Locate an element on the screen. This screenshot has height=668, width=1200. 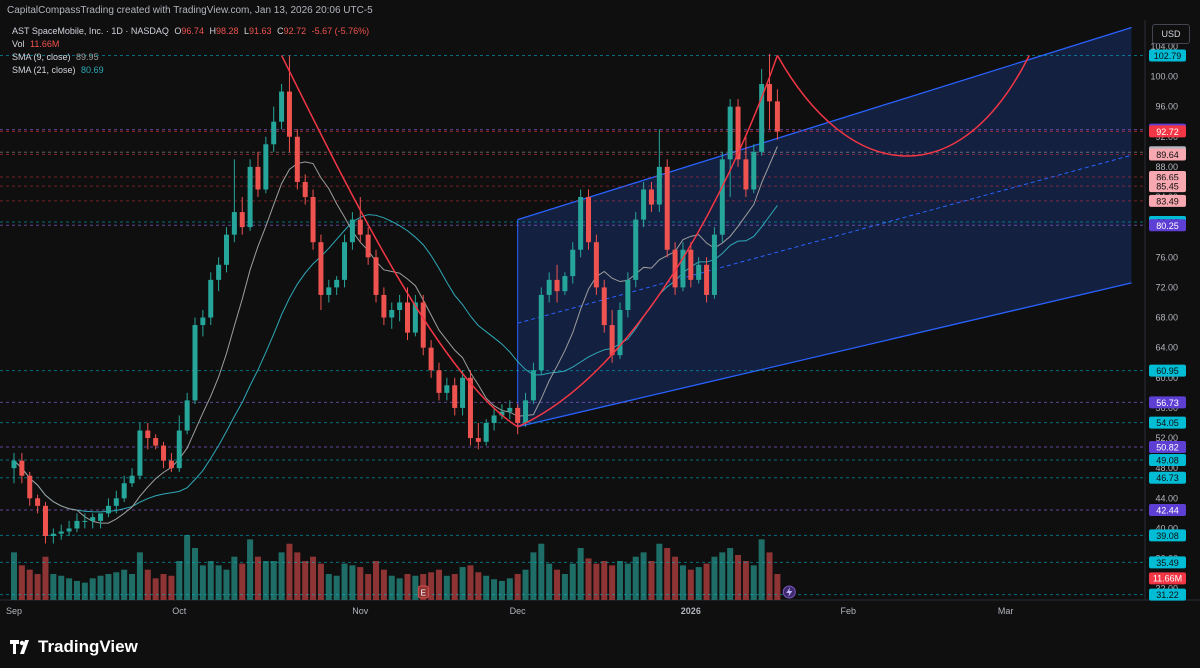
tradingview-icon is located at coordinates (19, 647).